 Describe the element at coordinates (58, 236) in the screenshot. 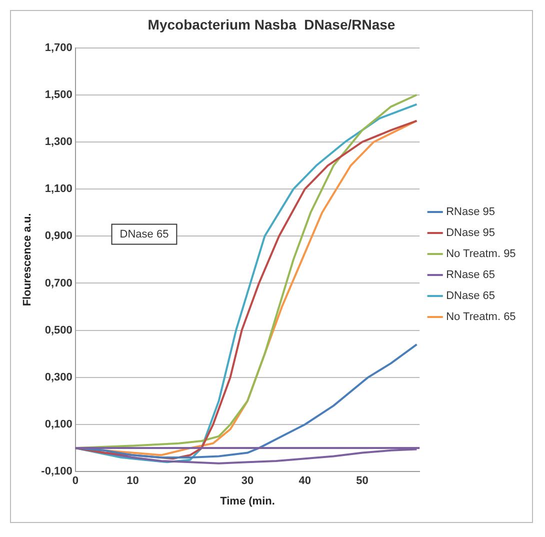

I see `y-tick-label: 0,900` at that location.